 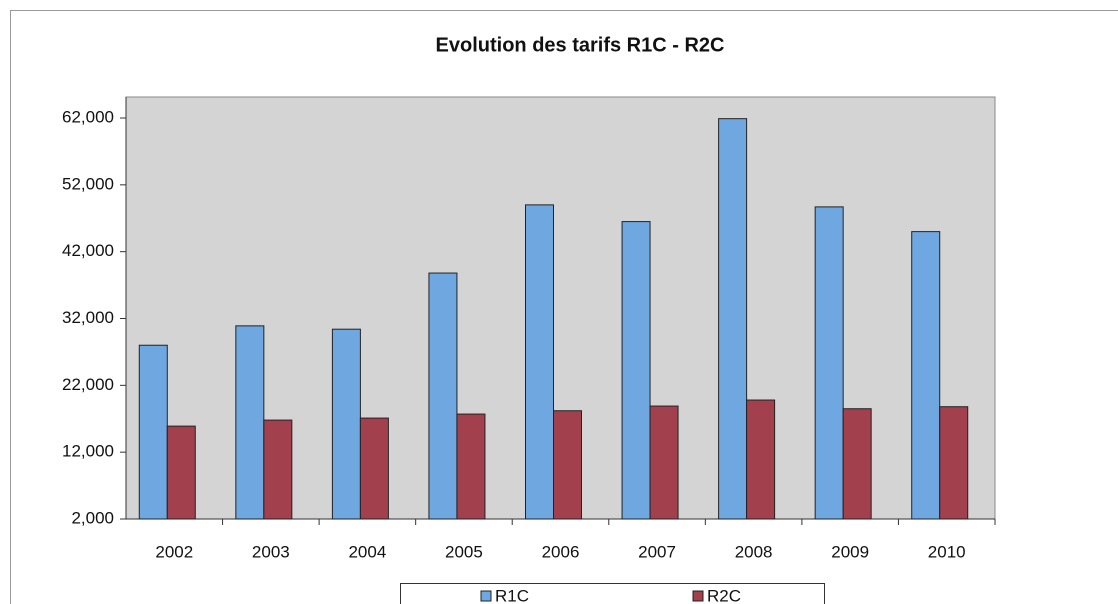 I want to click on y-tick-label: 2,000, so click(x=92, y=517).